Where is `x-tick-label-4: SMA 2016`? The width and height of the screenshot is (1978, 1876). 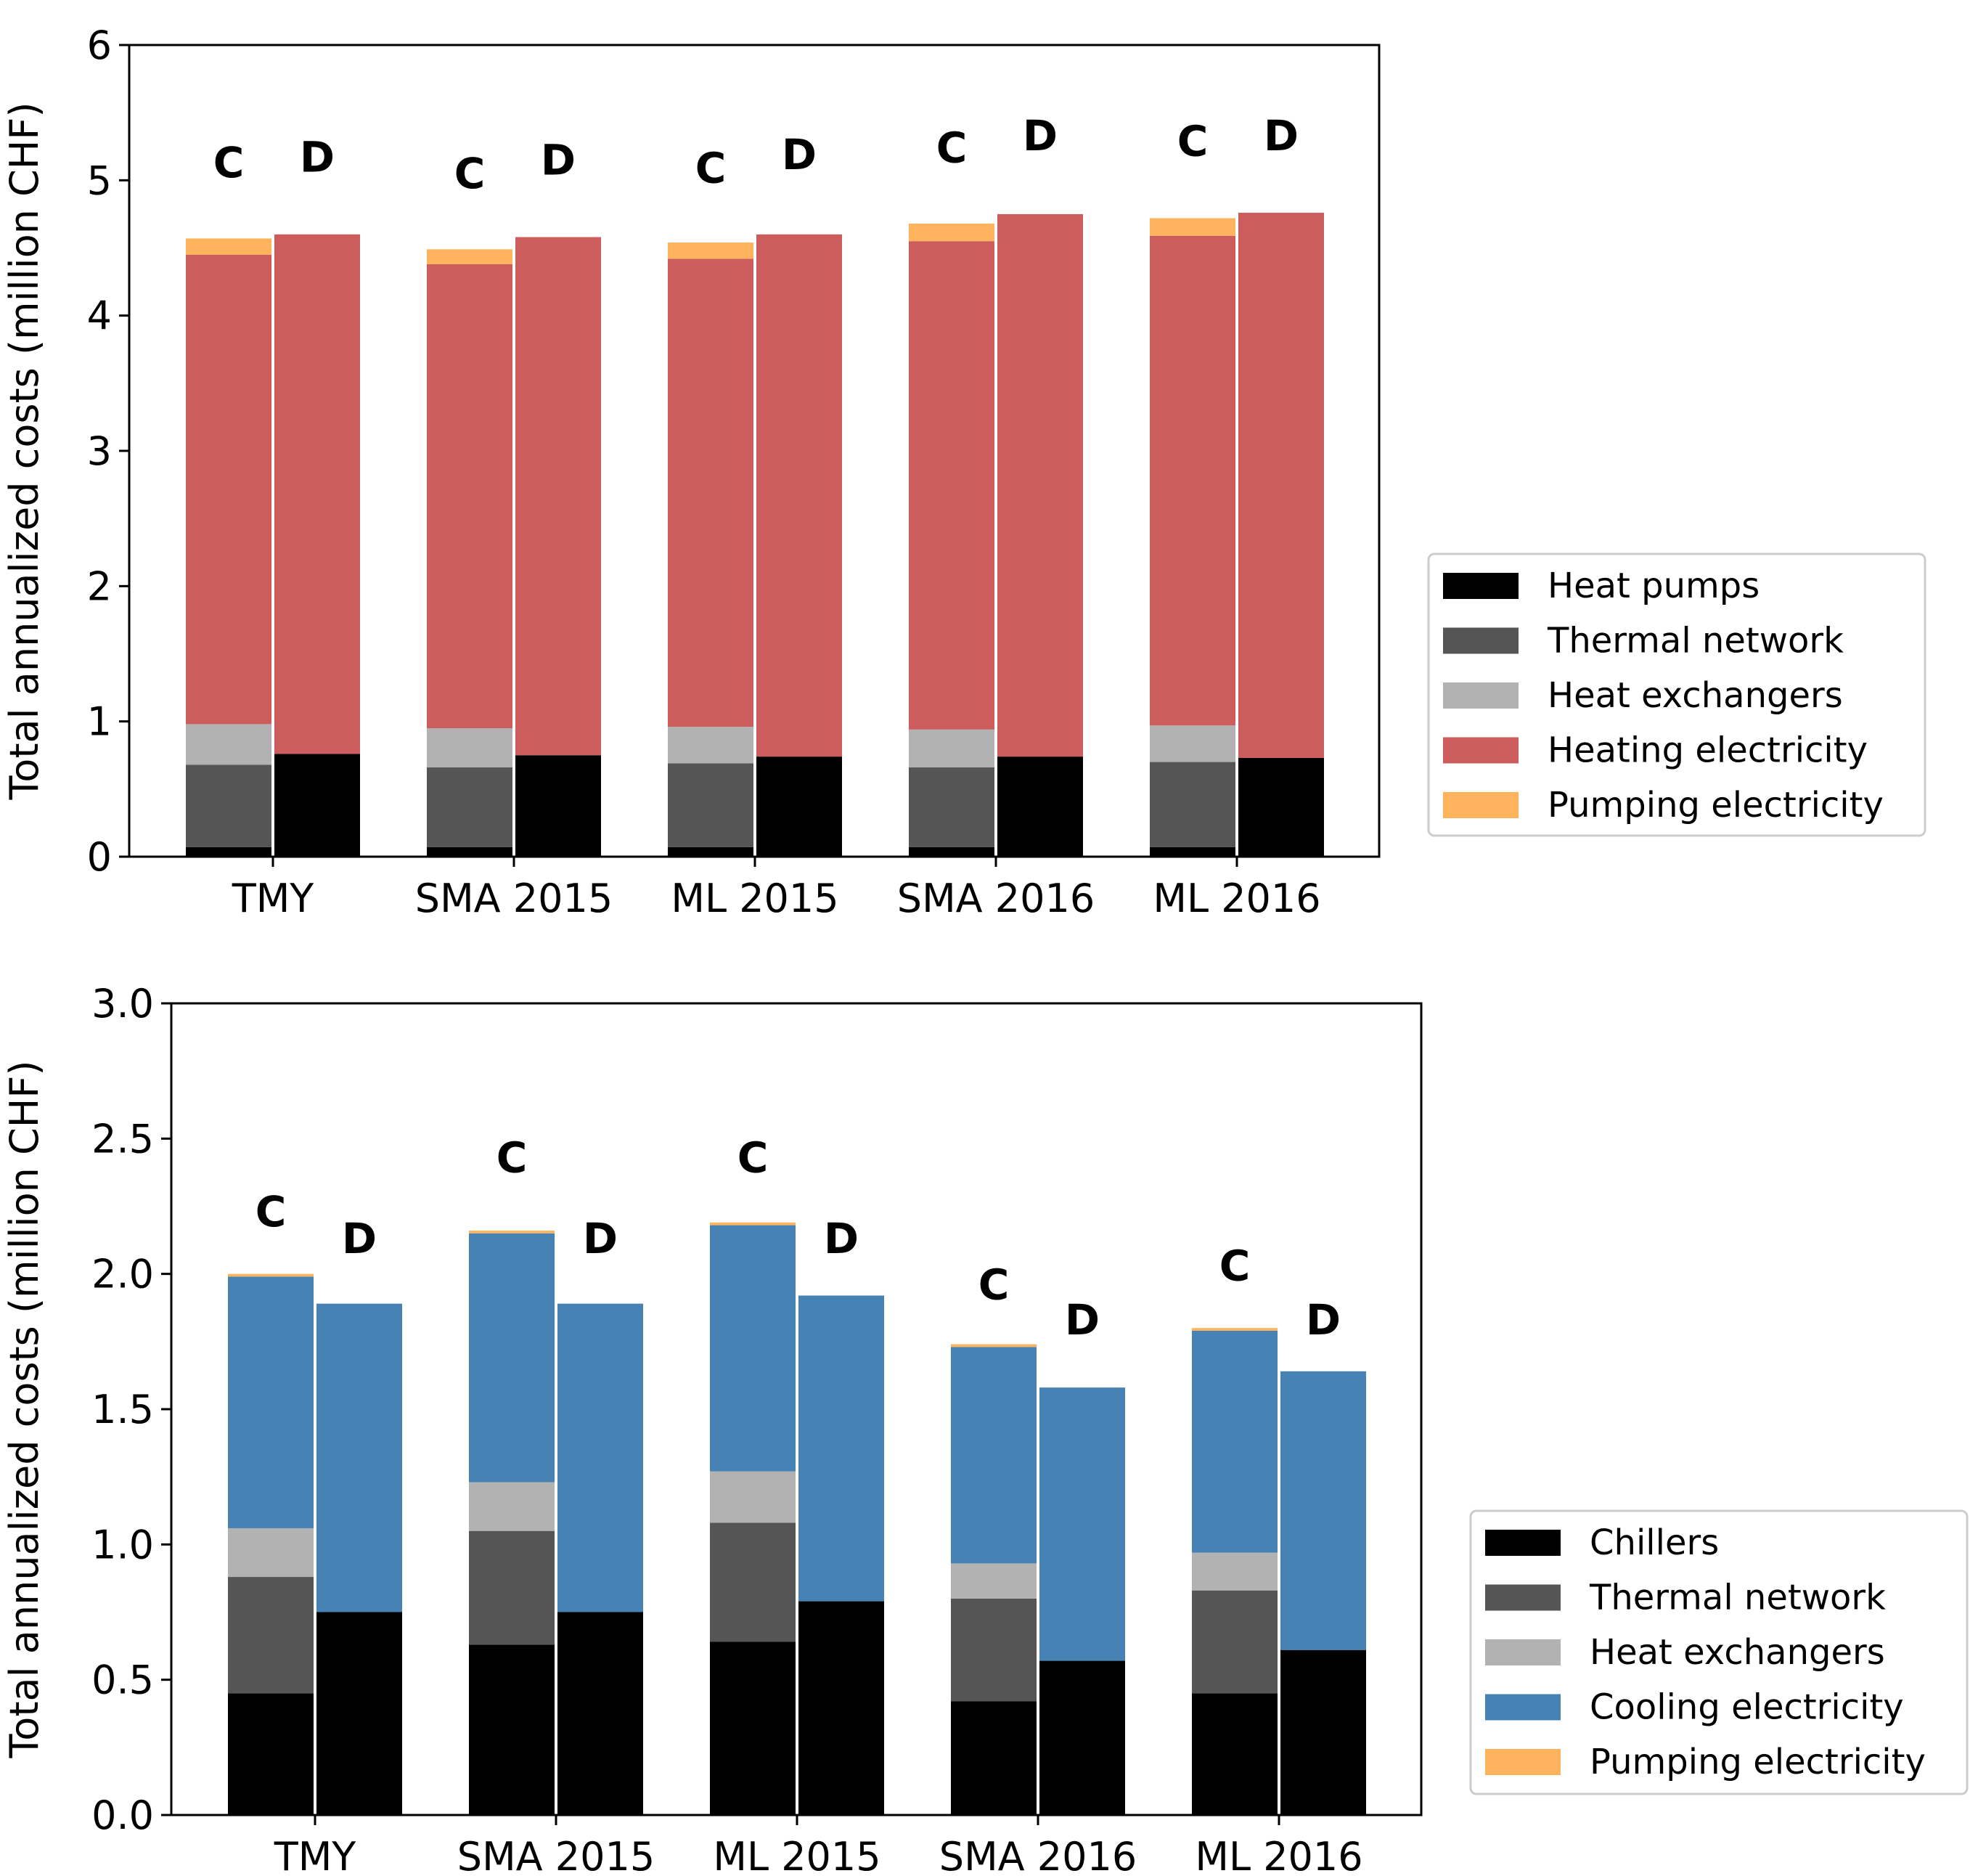 x-tick-label-4: SMA 2016 is located at coordinates (1038, 1855).